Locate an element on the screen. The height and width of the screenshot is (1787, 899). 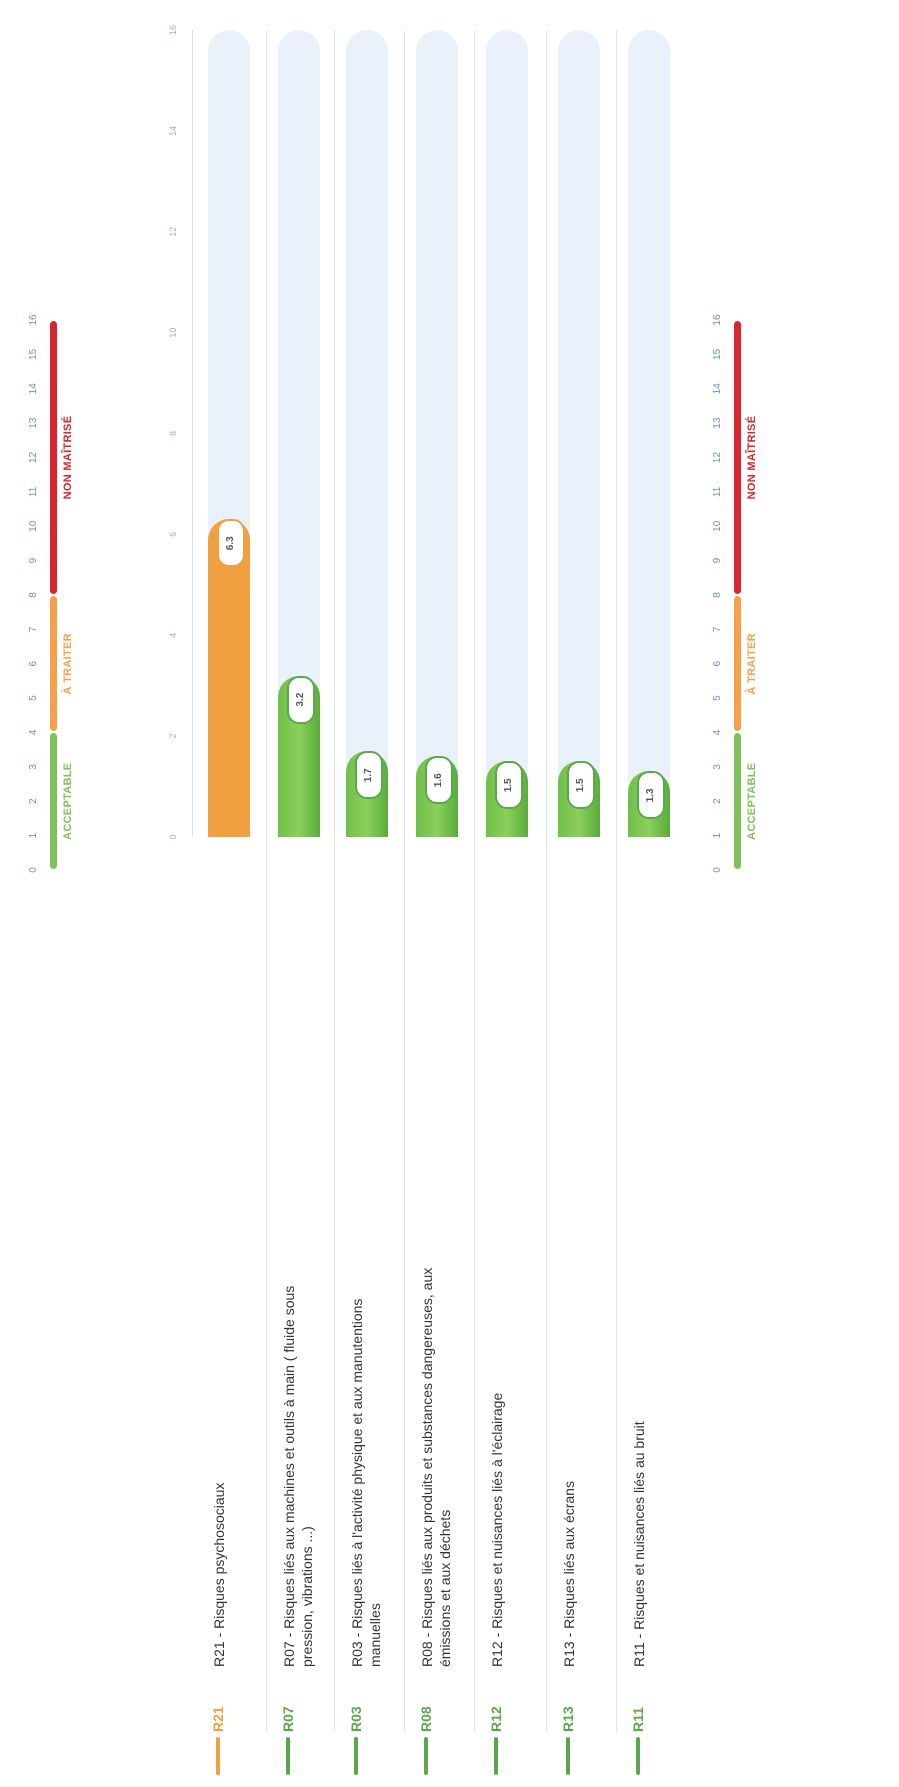
axis-tick: 2 is located at coordinates (173, 736).